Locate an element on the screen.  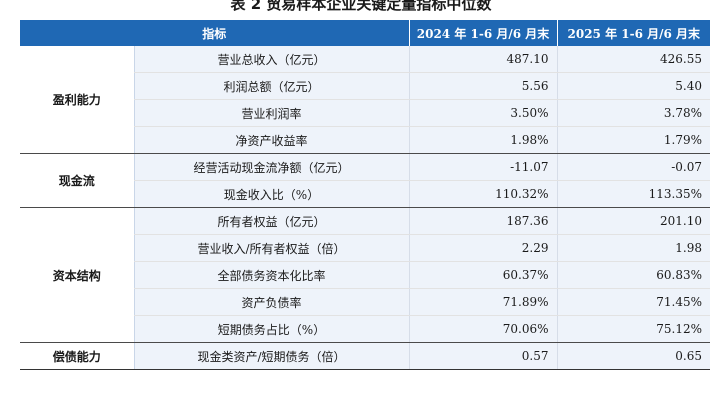
table-row: 现金流 经营活动现金流净额（亿元） -11.07 -0.07 is located at coordinates (365, 180).